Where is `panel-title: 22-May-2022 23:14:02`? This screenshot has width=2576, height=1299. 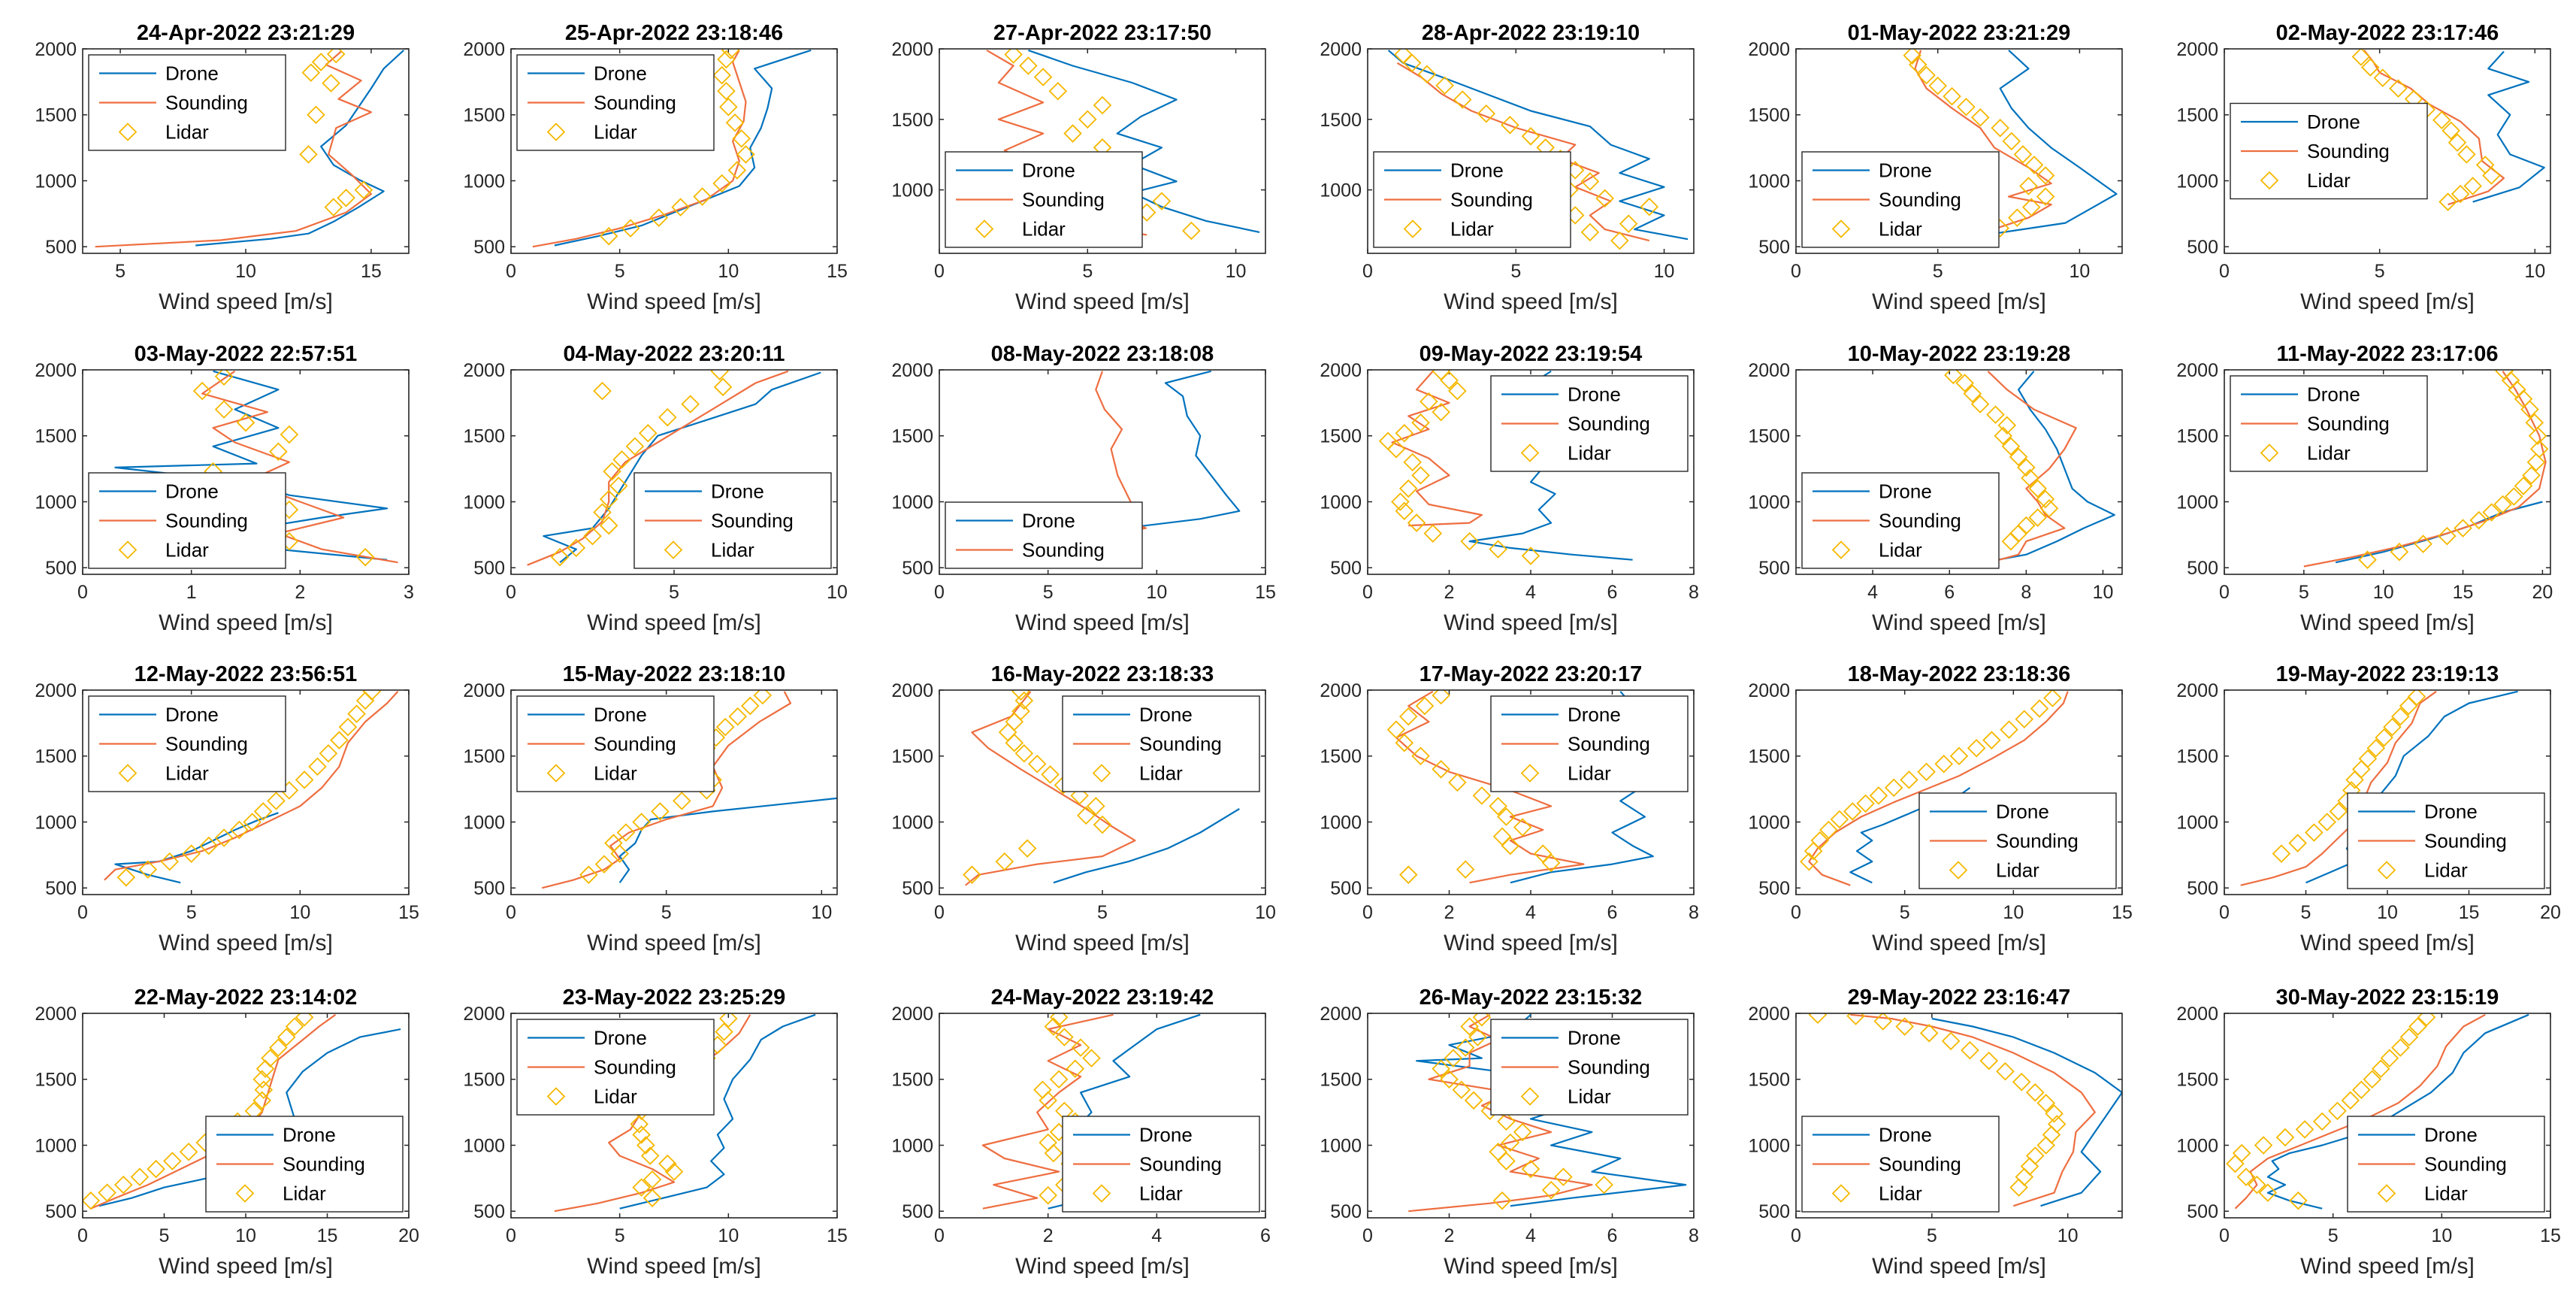
panel-title: 22-May-2022 23:14:02 is located at coordinates (247, 998).